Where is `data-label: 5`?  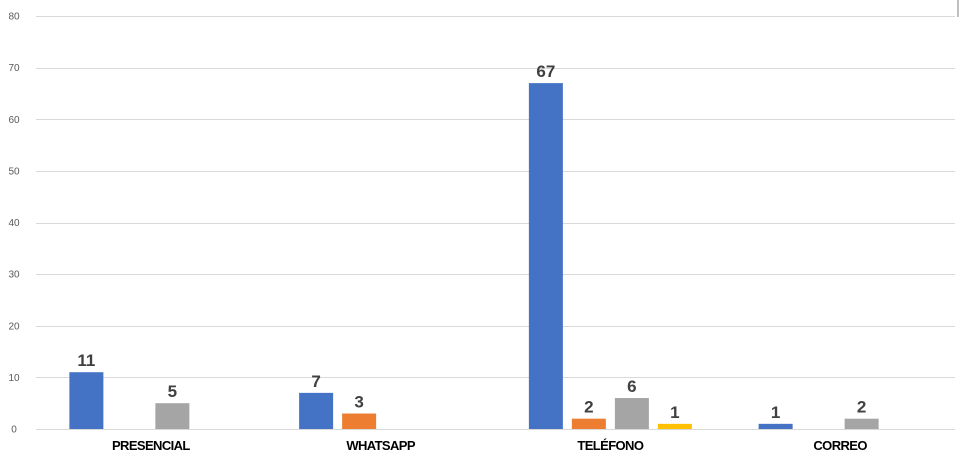 data-label: 5 is located at coordinates (172, 391).